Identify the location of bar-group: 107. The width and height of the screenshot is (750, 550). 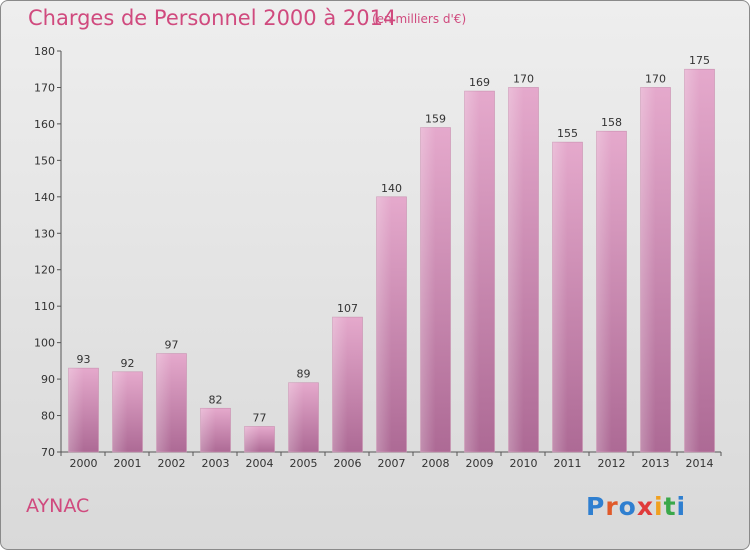
(347, 377).